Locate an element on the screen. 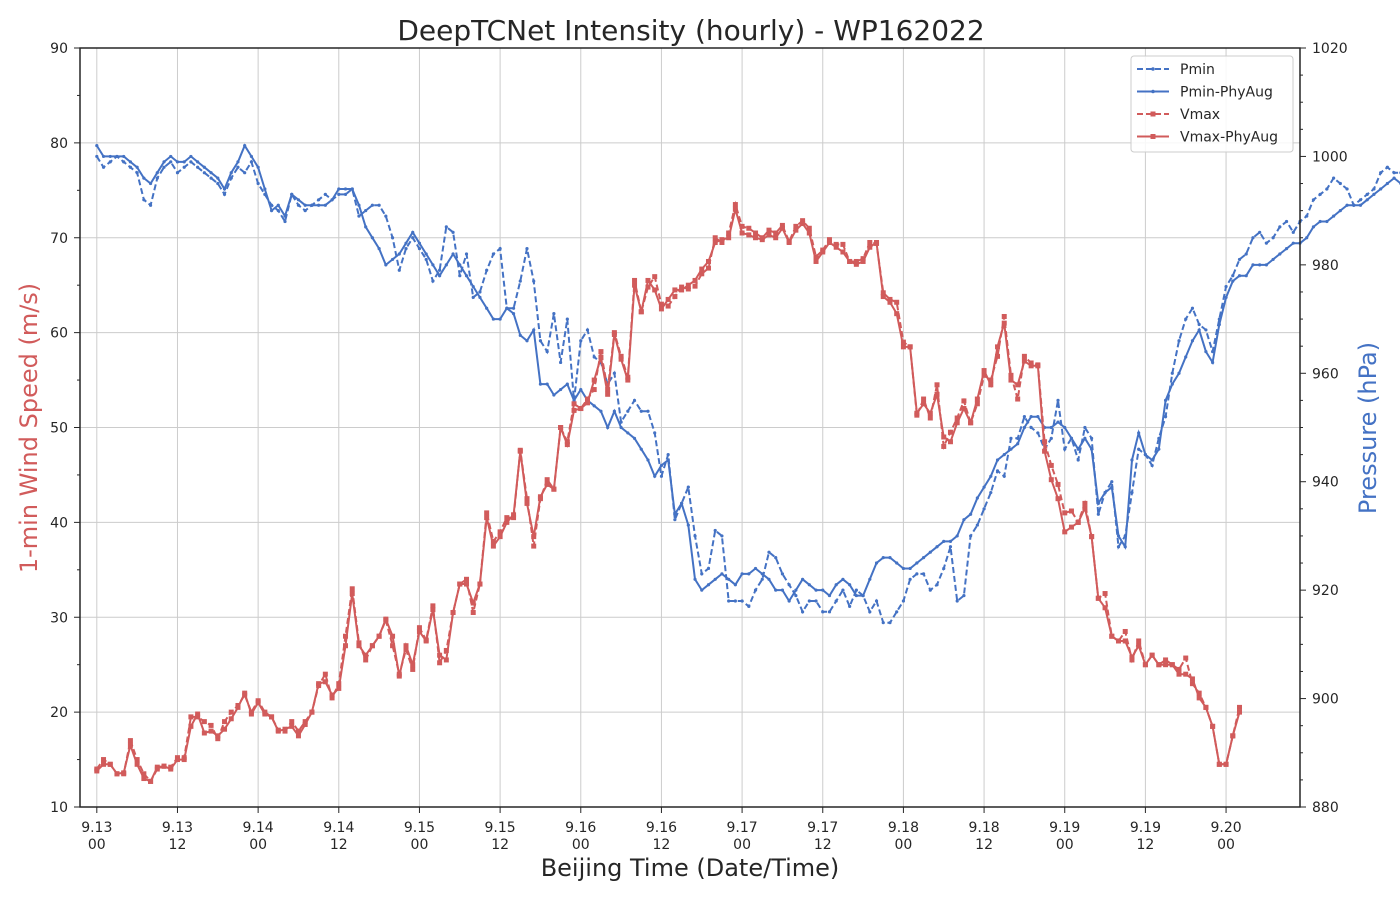  y-right-tick-label: 1020 is located at coordinates (1330, 49).